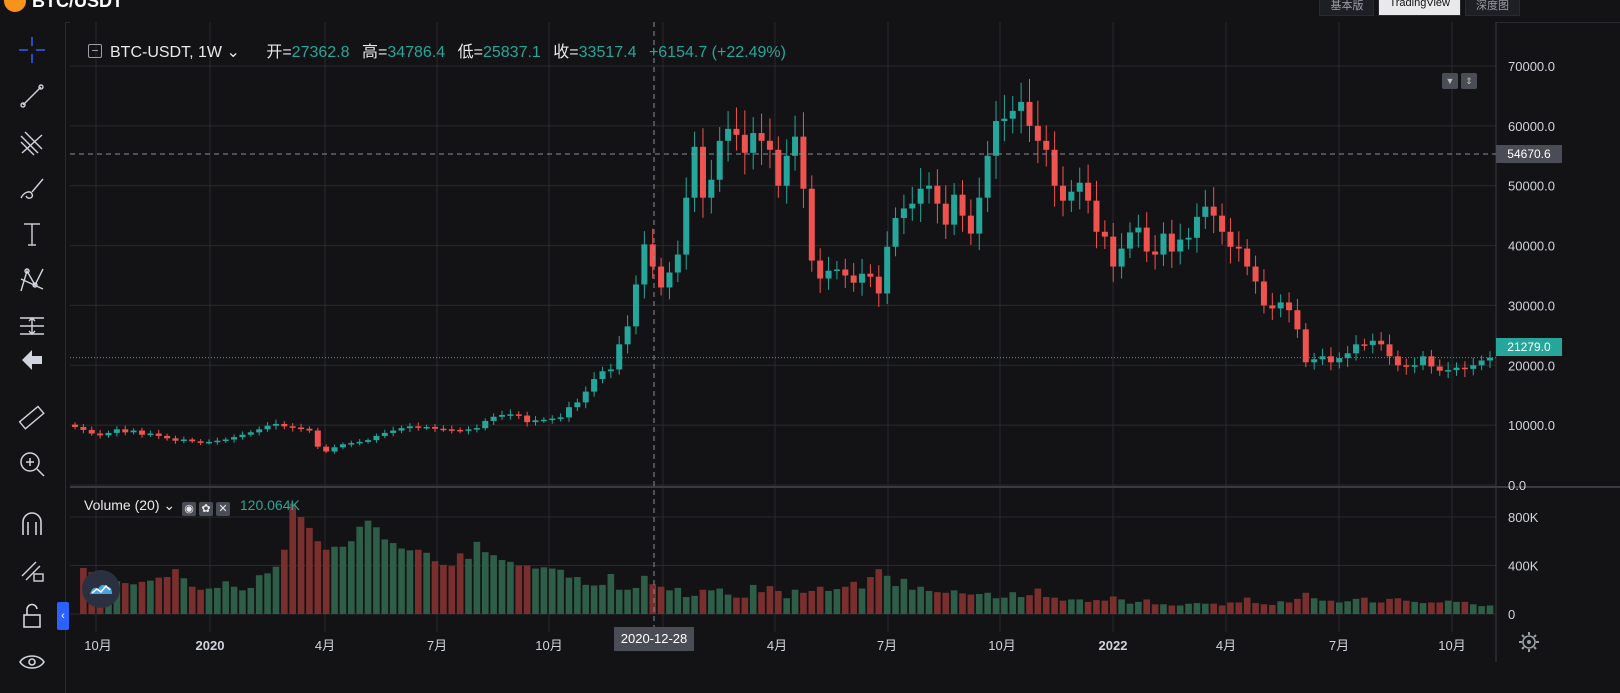  What do you see at coordinates (32, 616) in the screenshot?
I see `unlock-icon` at bounding box center [32, 616].